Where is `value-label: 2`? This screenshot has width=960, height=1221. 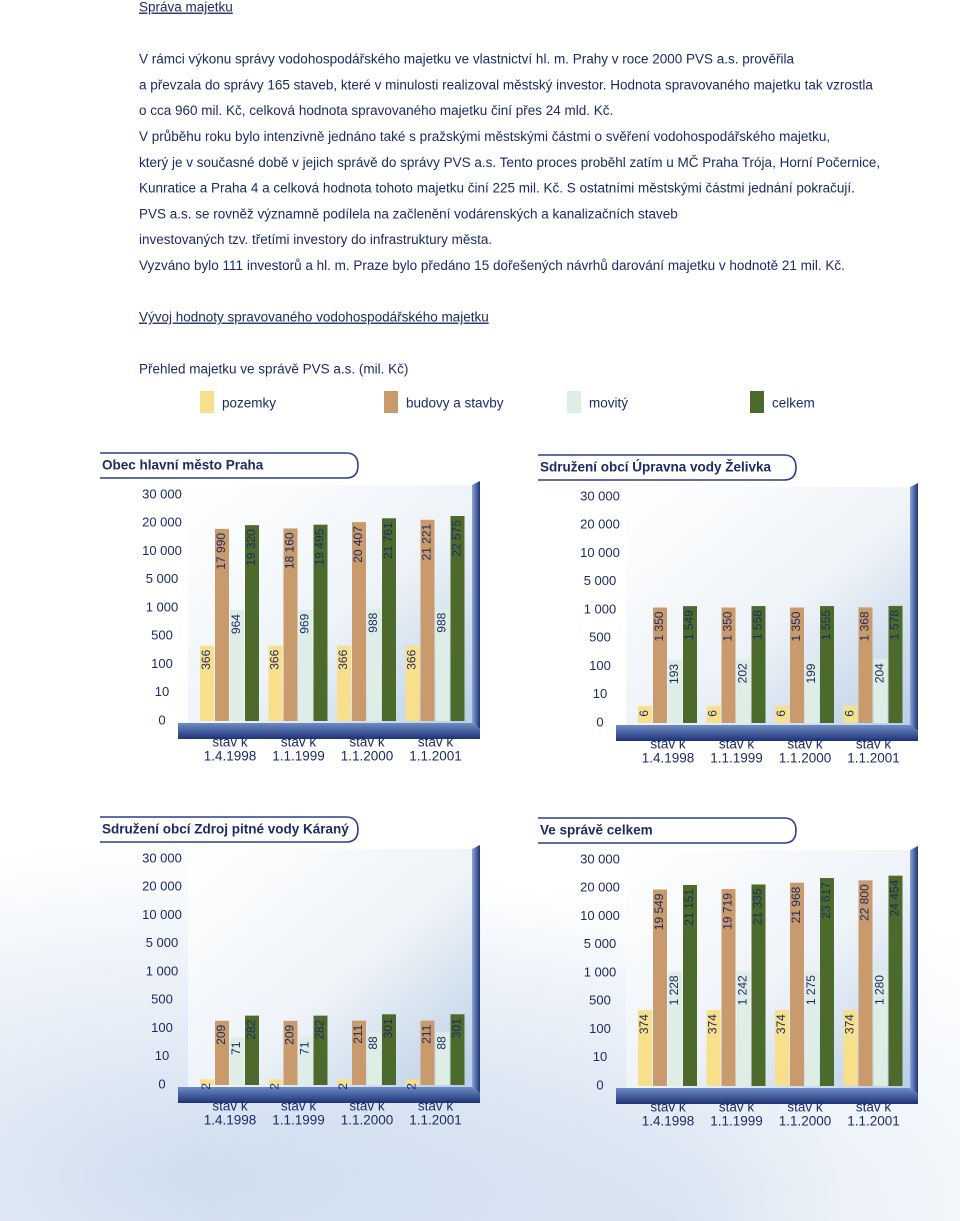
value-label: 2 is located at coordinates (275, 1086).